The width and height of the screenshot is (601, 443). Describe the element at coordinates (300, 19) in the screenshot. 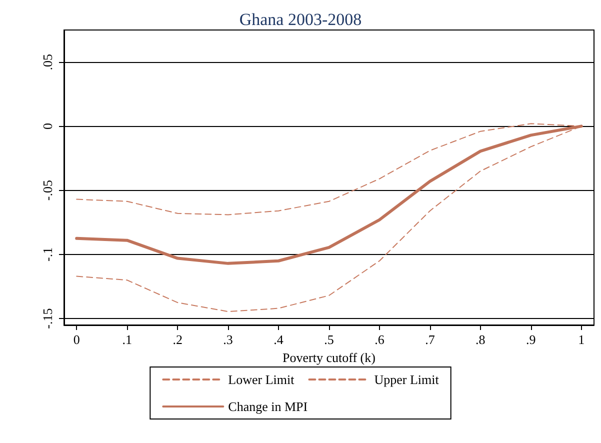

I see `chart-title: Ghana 2003-2008` at that location.